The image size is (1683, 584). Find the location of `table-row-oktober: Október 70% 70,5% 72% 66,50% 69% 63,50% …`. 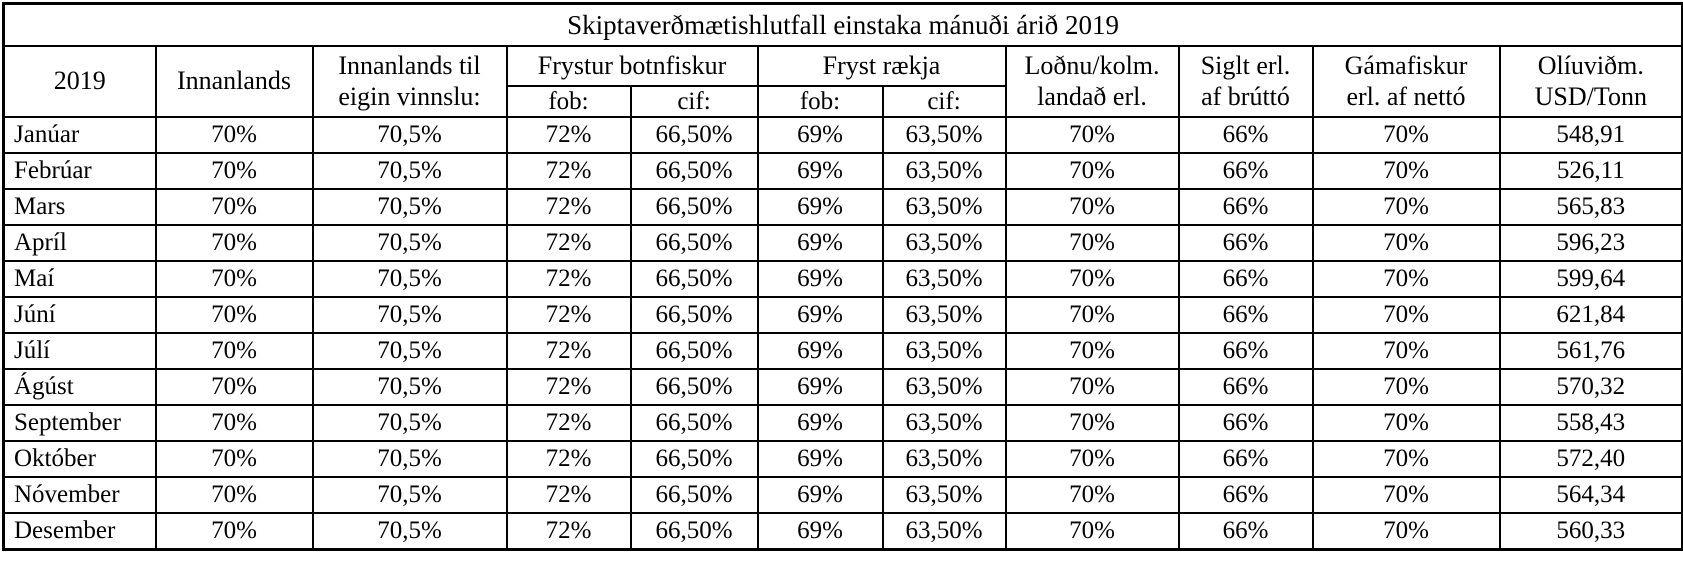

table-row-oktober: Október 70% 70,5% 72% 66,50% 69% 63,50% … is located at coordinates (842, 459).